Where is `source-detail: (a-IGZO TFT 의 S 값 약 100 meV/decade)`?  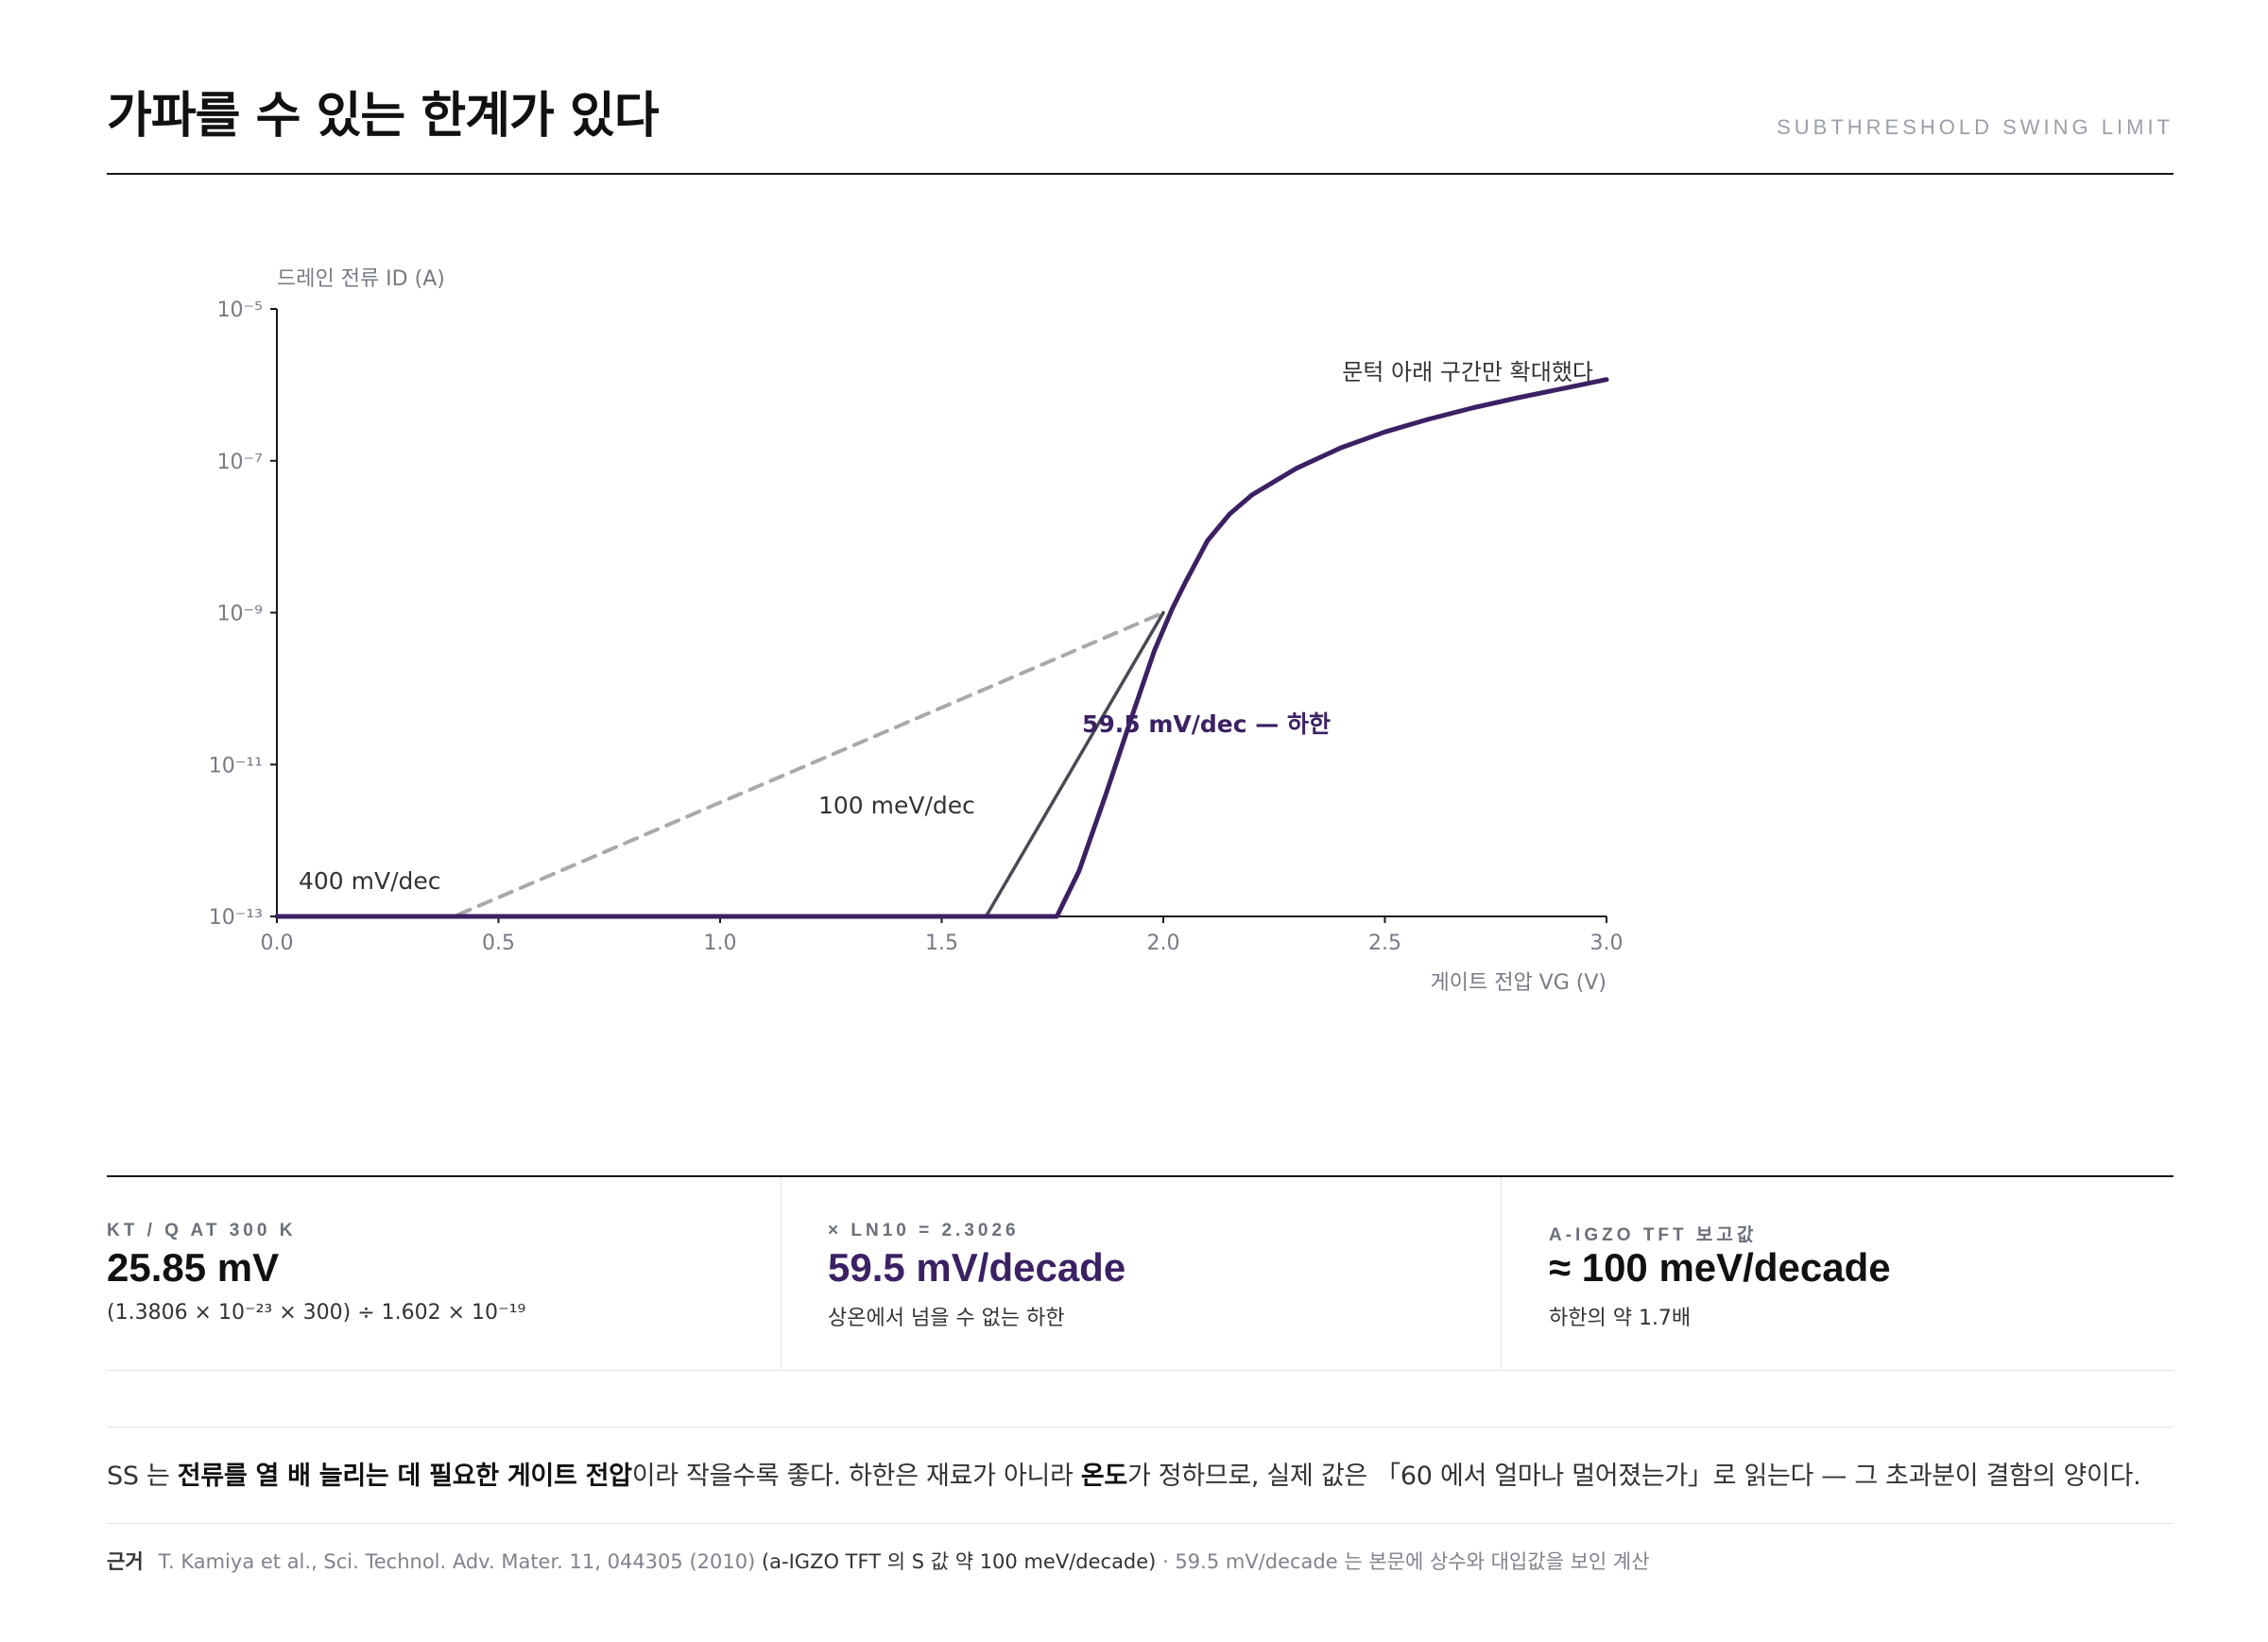
source-detail: (a-IGZO TFT 의 S 값 약 100 meV/decade) is located at coordinates (959, 1561).